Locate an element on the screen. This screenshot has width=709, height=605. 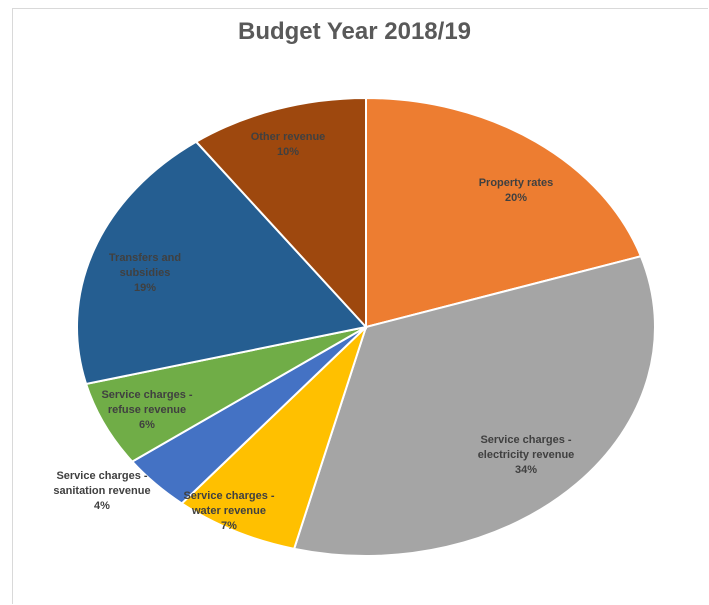
slice-label: Service charges -water revenue 7% is located at coordinates (228, 511).